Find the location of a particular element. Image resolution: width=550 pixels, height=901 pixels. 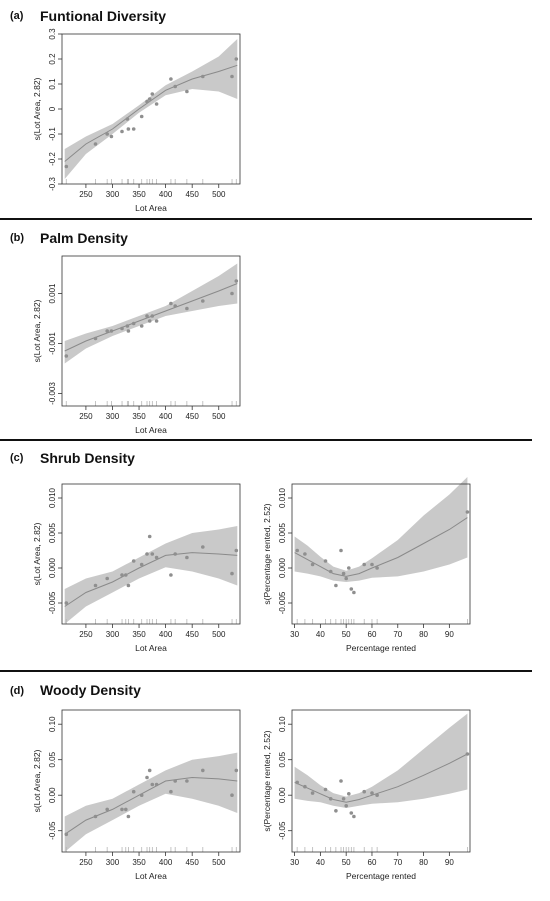

x-tick-label: 70 is located at coordinates (397, 634).